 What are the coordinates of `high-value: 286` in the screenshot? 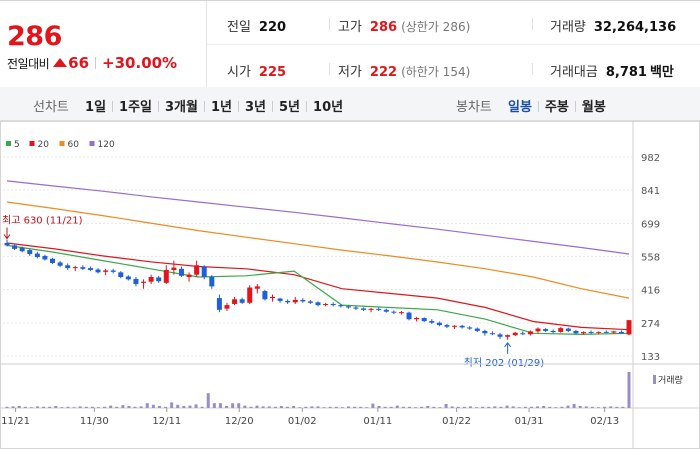 It's located at (383, 27).